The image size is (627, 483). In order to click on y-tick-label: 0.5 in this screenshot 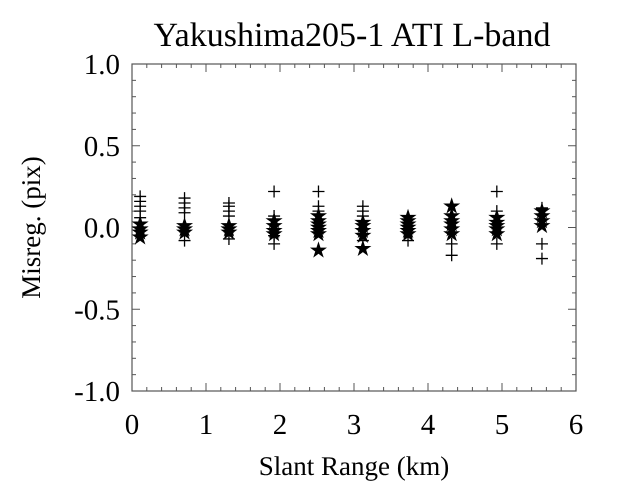, I will do `click(102, 146)`.